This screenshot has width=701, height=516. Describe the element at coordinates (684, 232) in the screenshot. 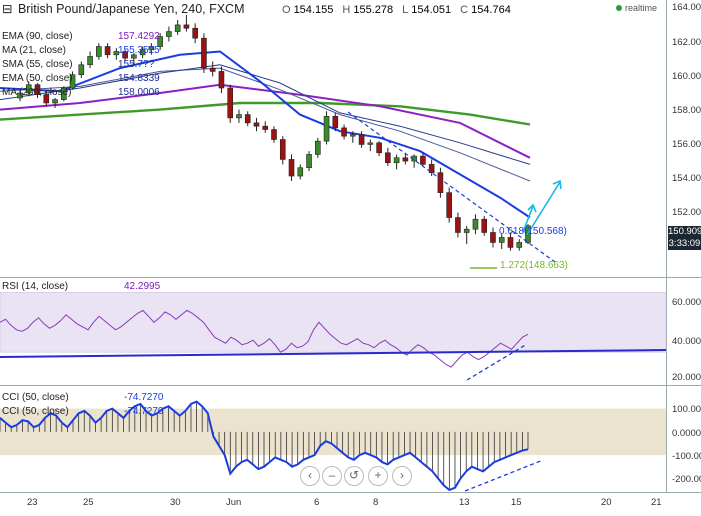

I see `last-price-marker: 150.909` at that location.